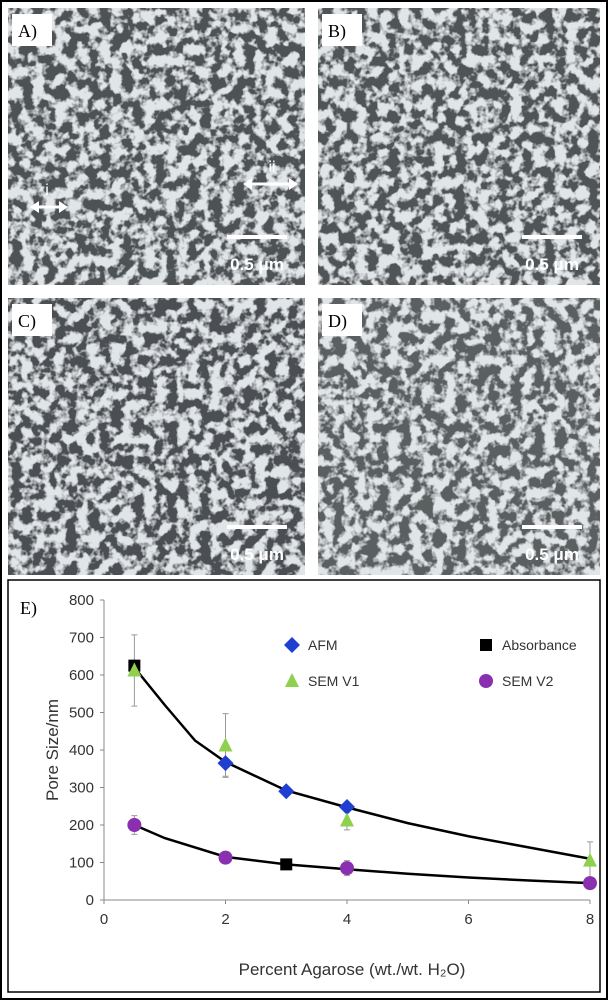  What do you see at coordinates (81, 750) in the screenshot?
I see `y-tick-label: 400` at bounding box center [81, 750].